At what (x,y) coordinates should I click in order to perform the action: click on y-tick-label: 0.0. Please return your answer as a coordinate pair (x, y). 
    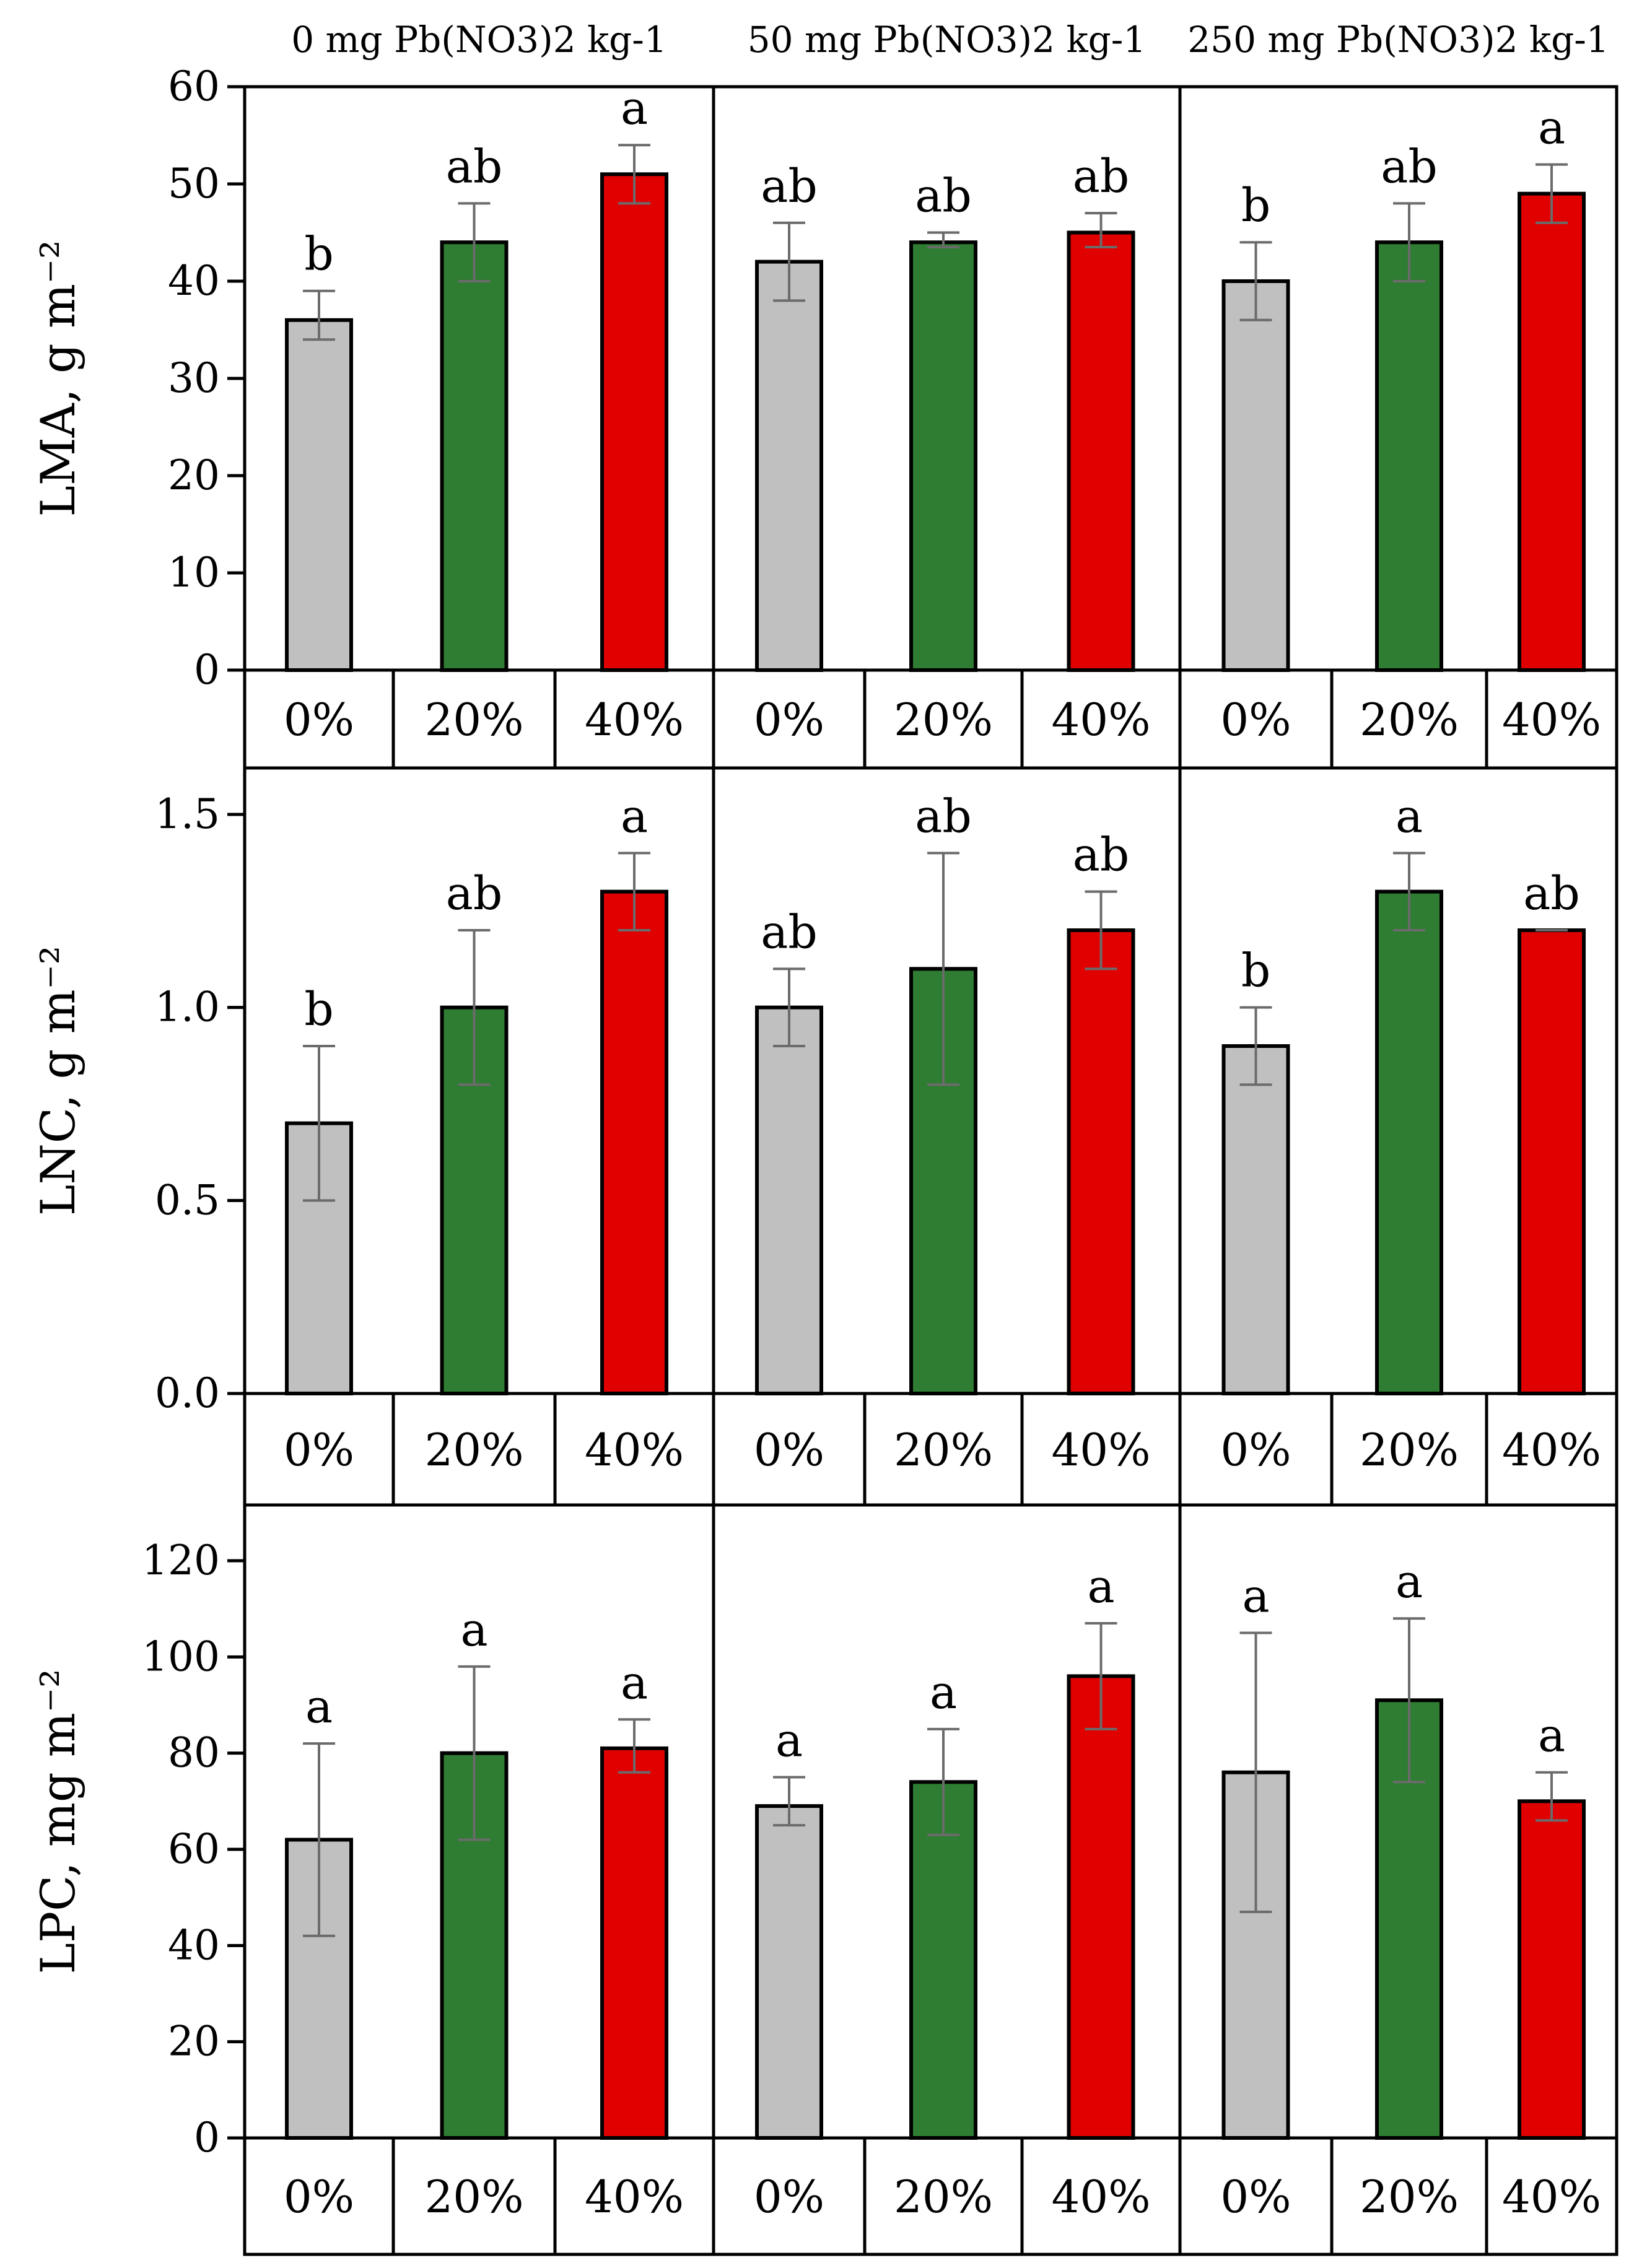
    Looking at the image, I should click on (187, 1393).